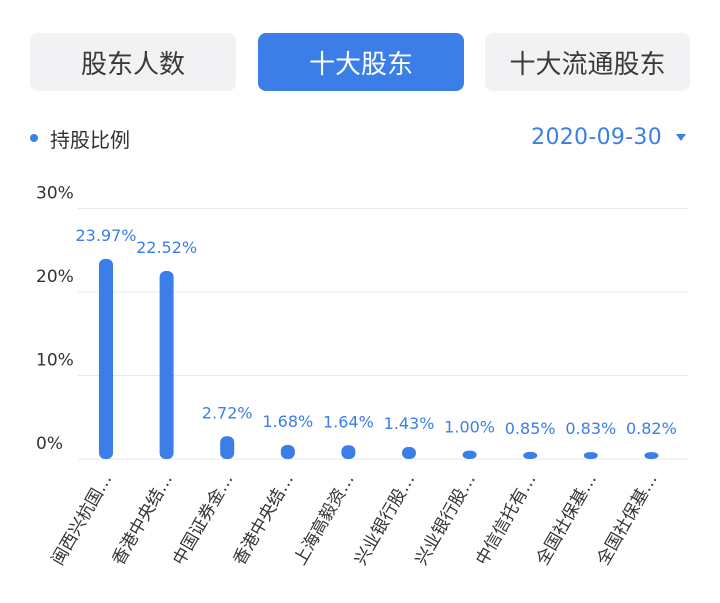 The image size is (720, 603). Describe the element at coordinates (105, 235) in the screenshot. I see `bar-value-label: 23.97%` at that location.